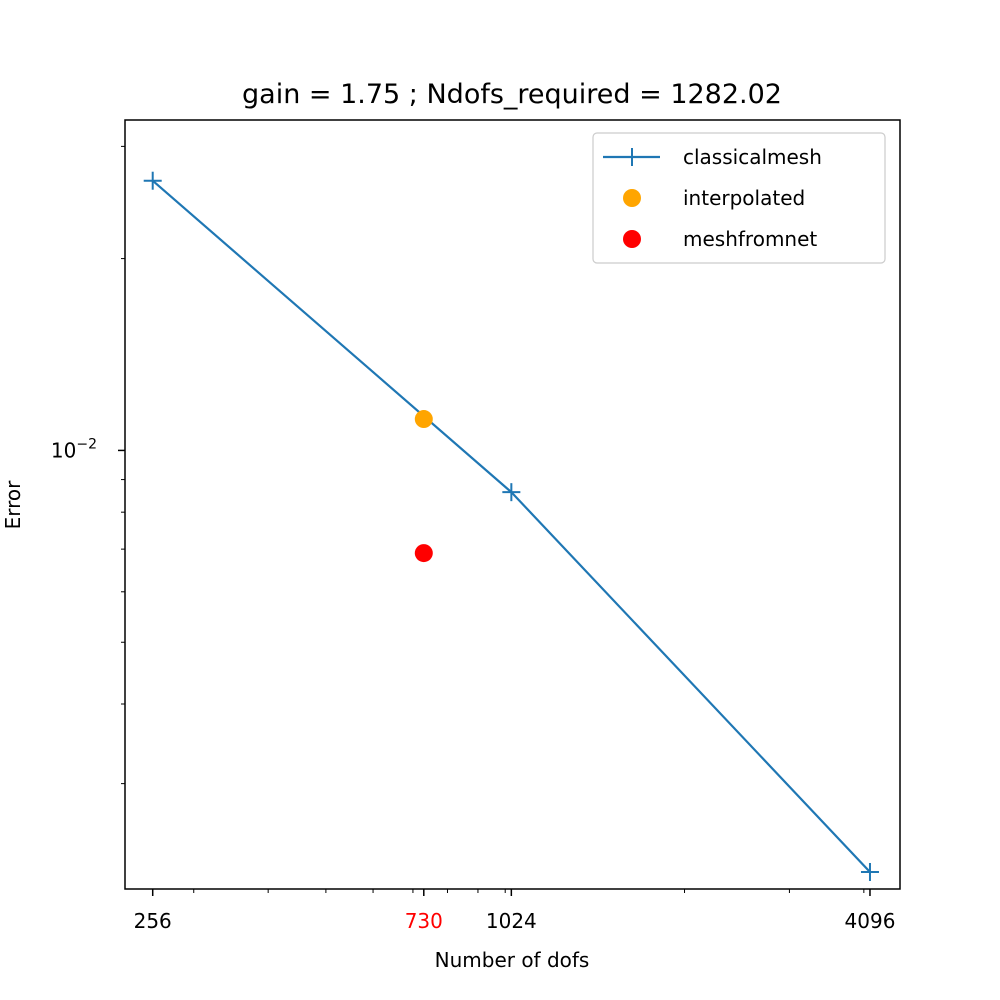  What do you see at coordinates (744, 198) in the screenshot?
I see `legend-label-interpolated: interpolated` at bounding box center [744, 198].